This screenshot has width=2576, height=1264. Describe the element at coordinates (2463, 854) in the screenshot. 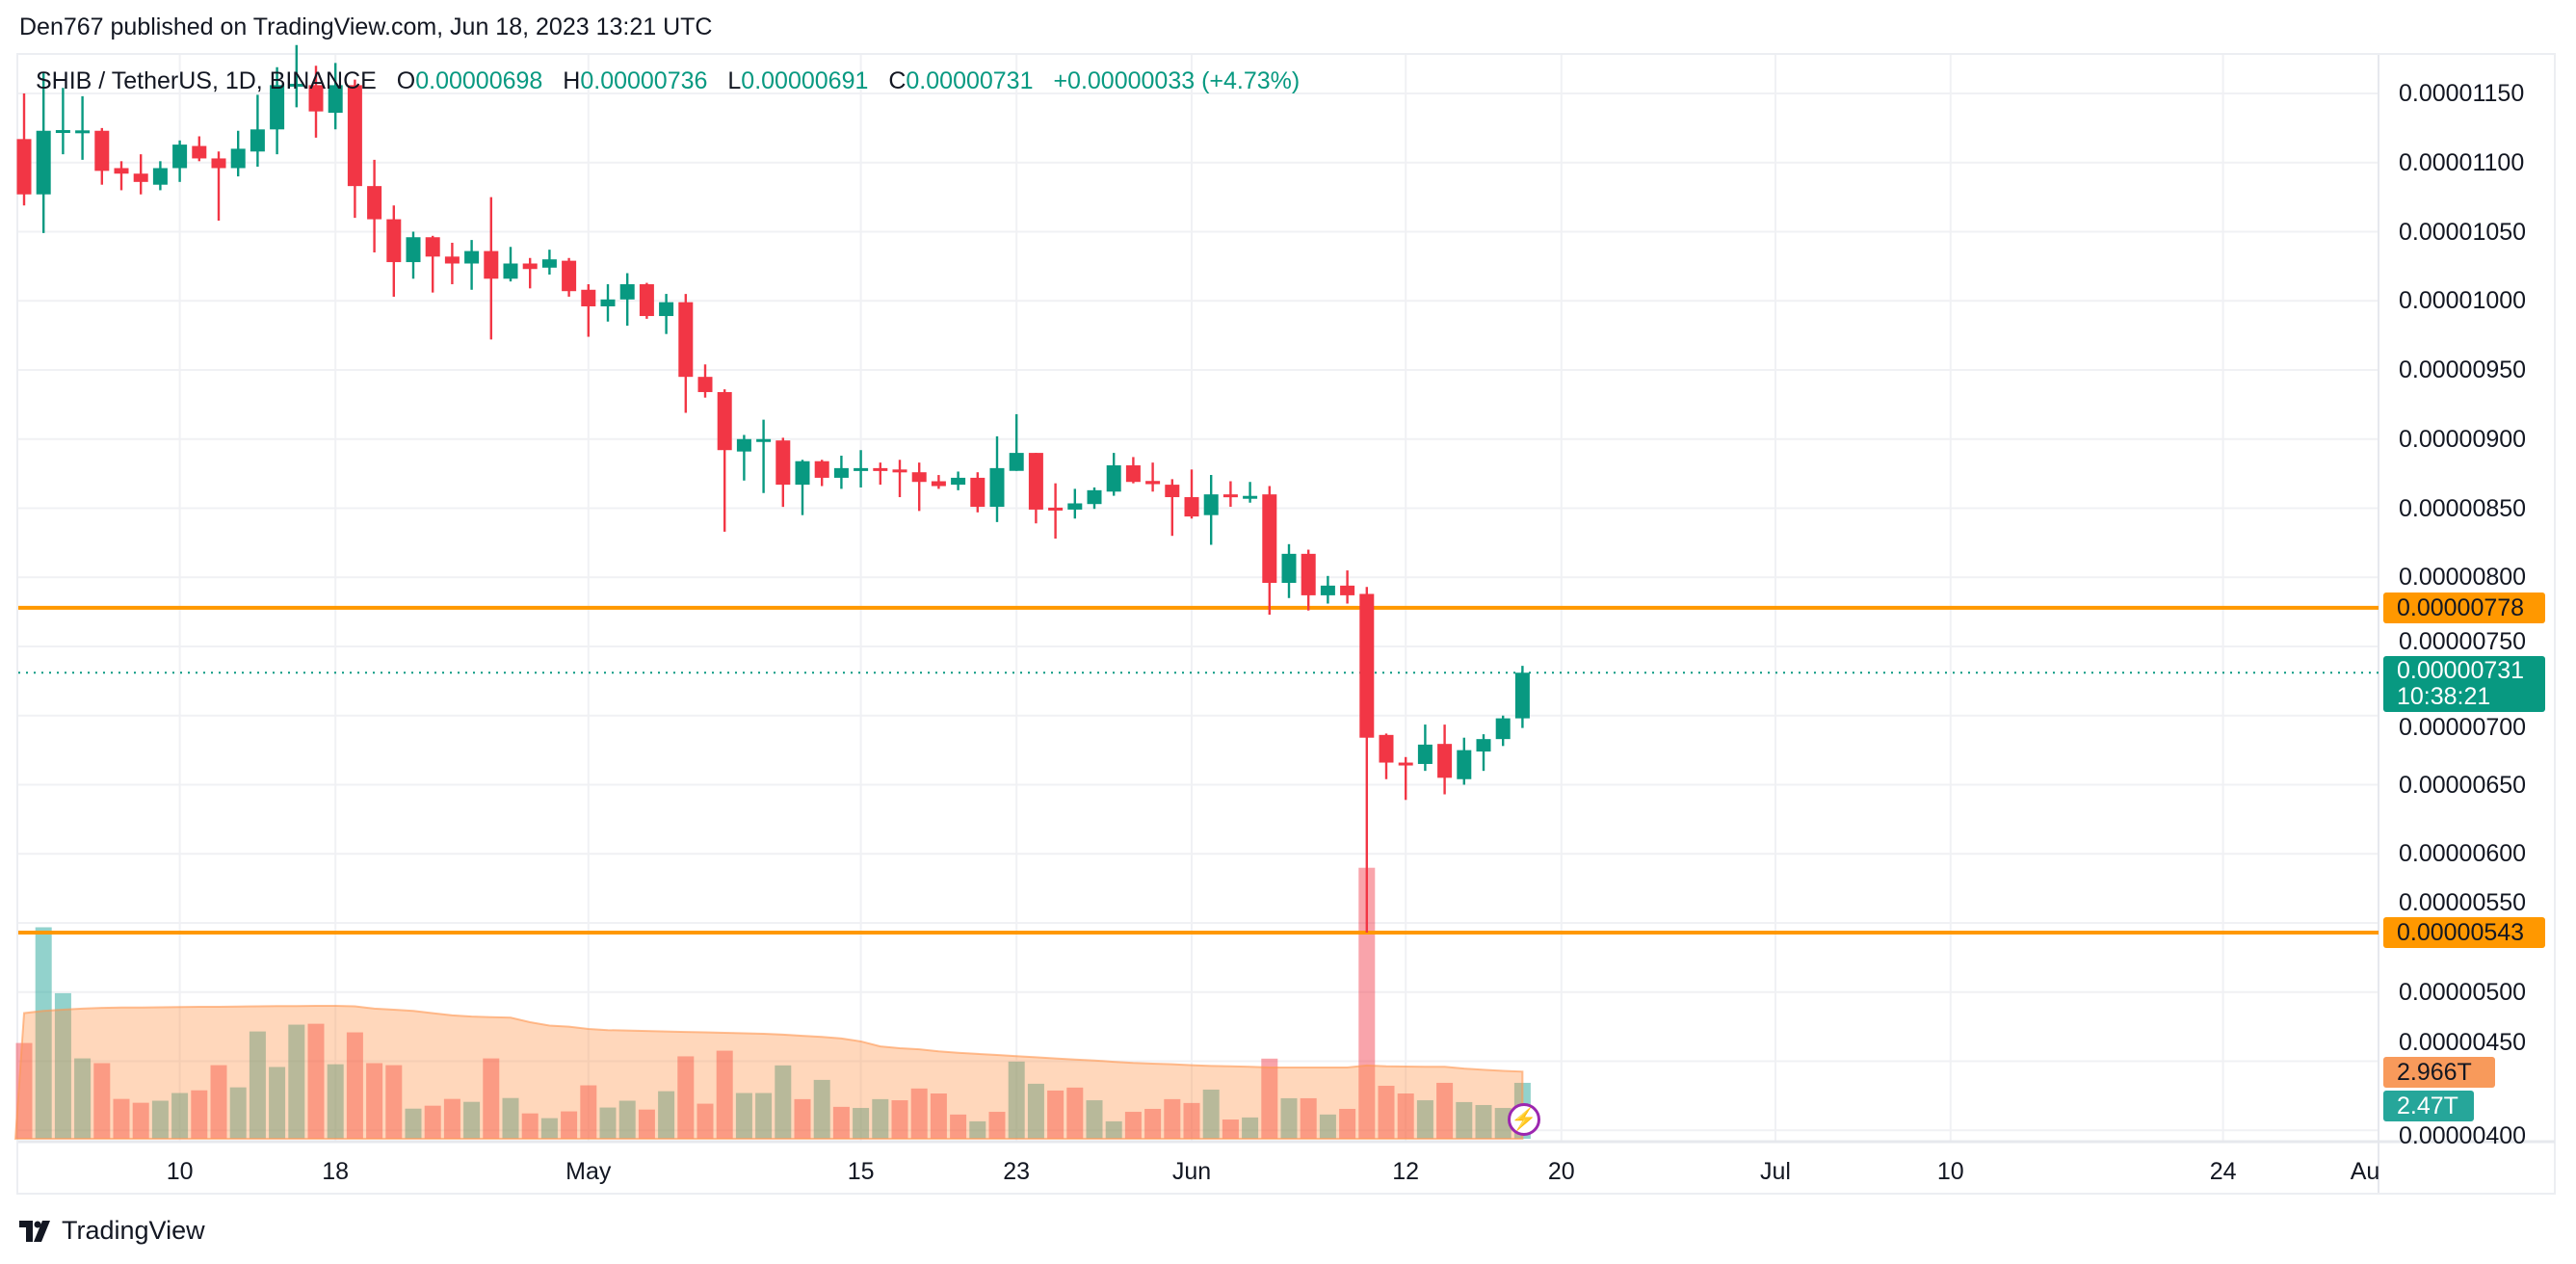

I see `price-tick-label: 0.00000600` at that location.